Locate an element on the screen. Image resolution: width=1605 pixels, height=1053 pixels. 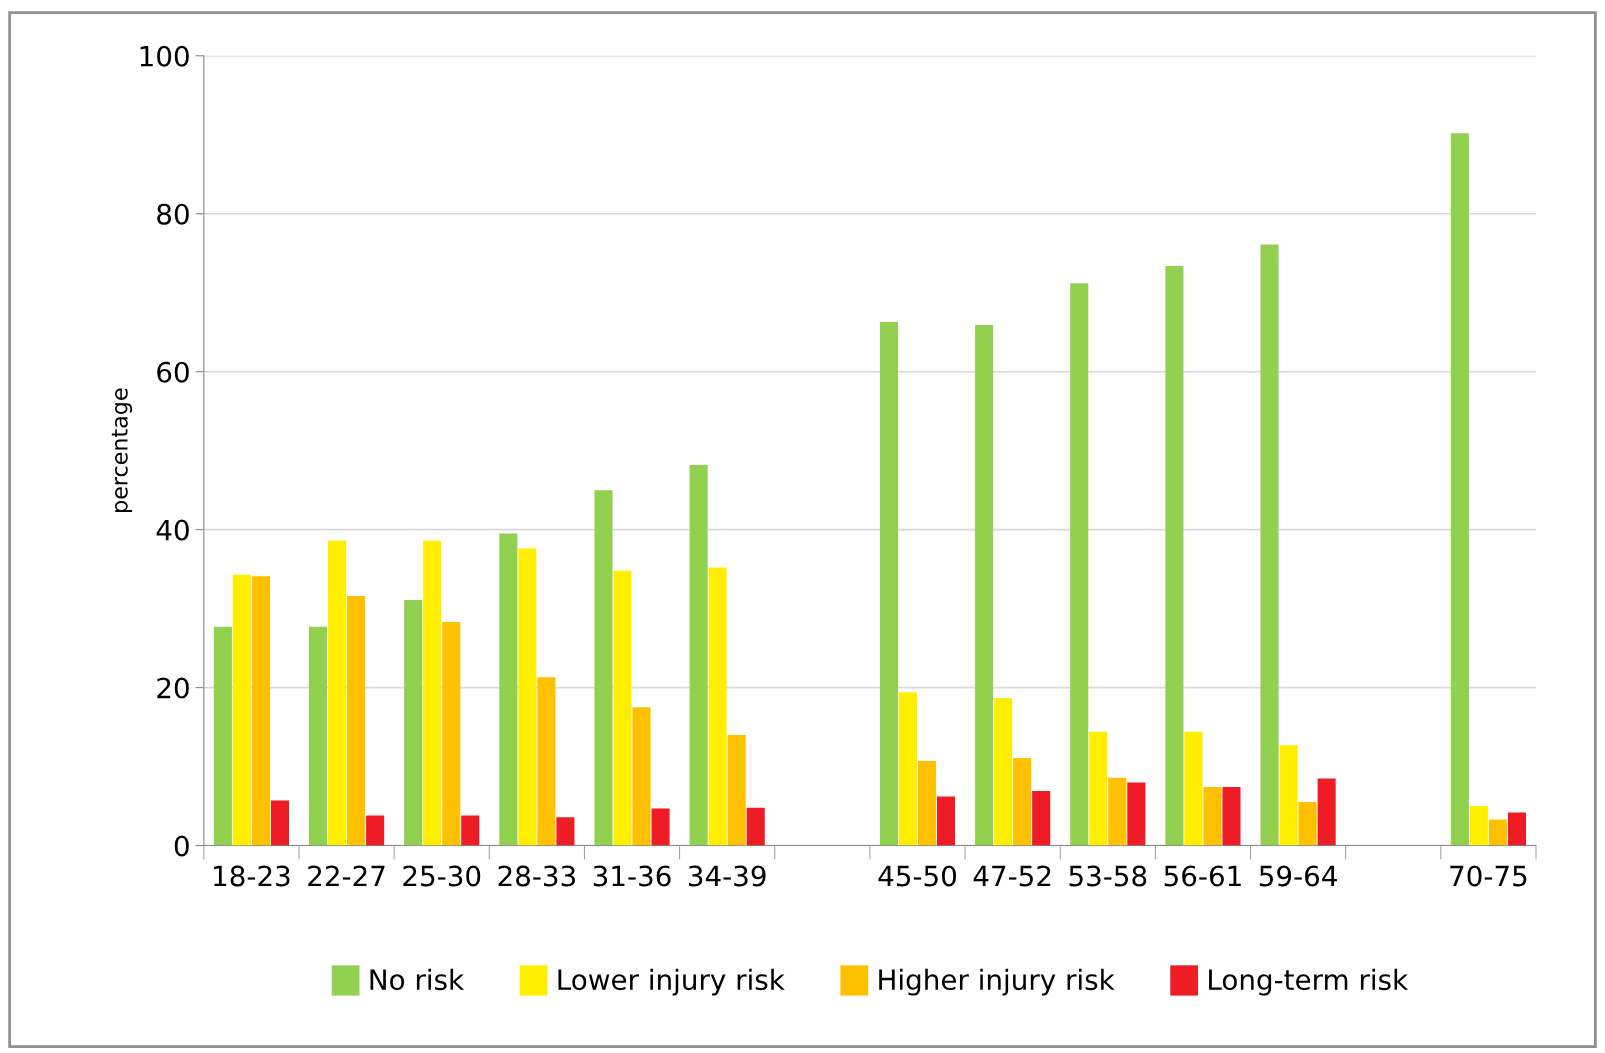
x-tick-label: 59-64 is located at coordinates (1298, 876).